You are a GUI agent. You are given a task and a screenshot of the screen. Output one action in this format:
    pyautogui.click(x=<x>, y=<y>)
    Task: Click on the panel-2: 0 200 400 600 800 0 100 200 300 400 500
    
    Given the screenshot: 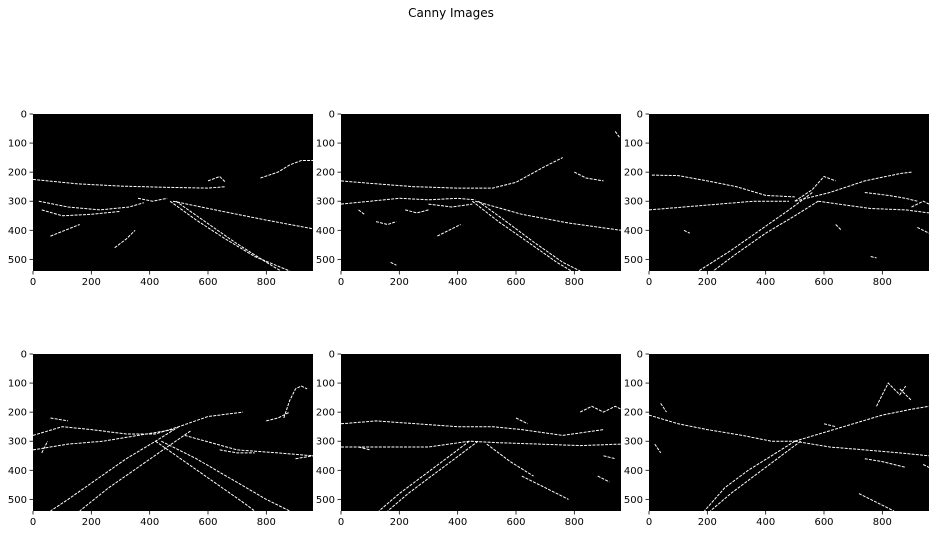 What is the action you would take?
    pyautogui.click(x=469, y=199)
    